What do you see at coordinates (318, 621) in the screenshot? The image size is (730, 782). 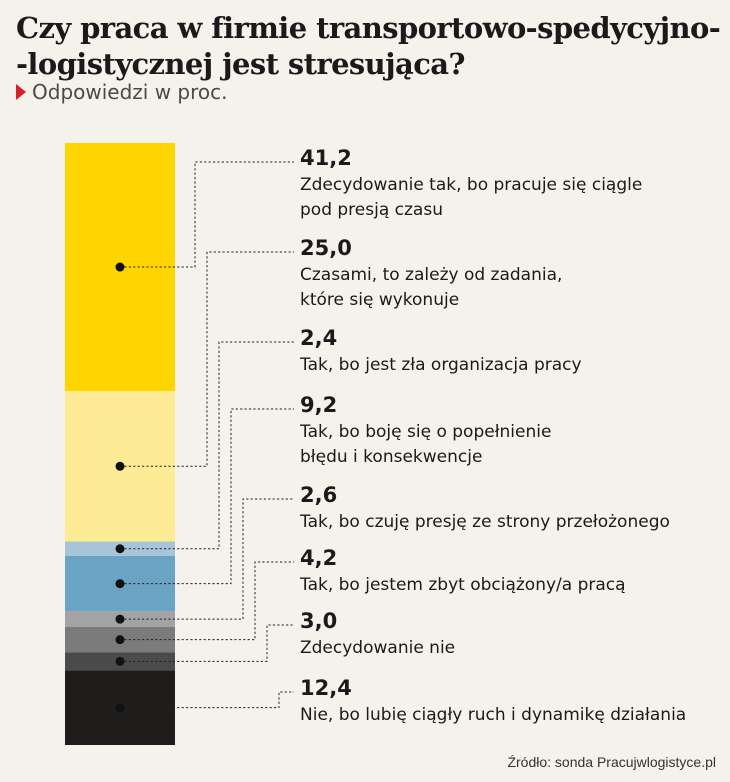 I see `data-label-7: 3,0` at bounding box center [318, 621].